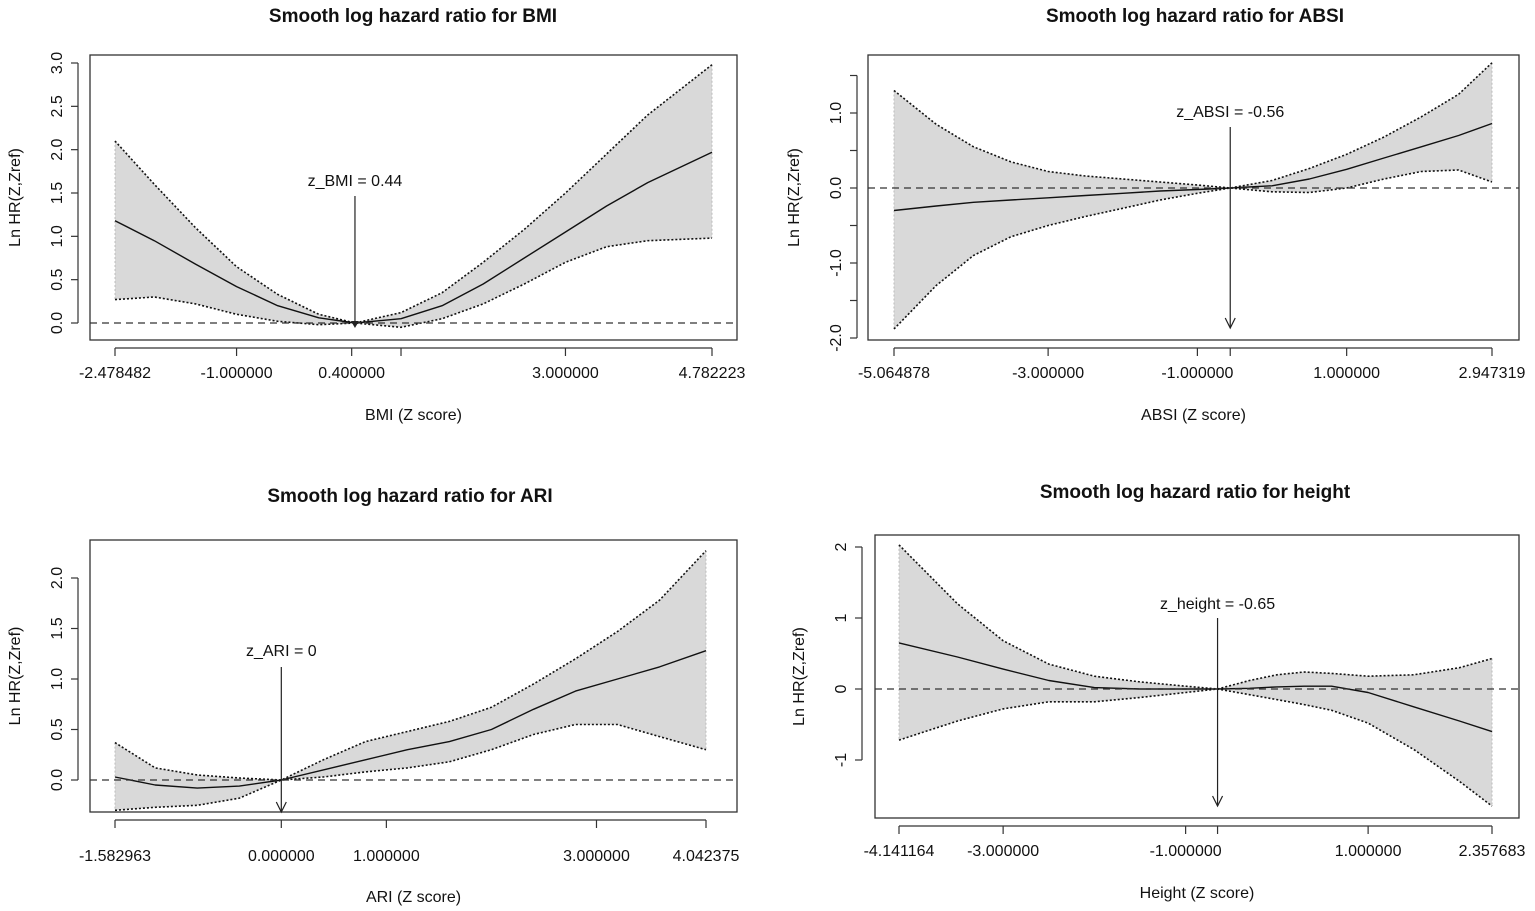 This screenshot has height=911, width=1535. Describe the element at coordinates (1492, 373) in the screenshot. I see `x-tick-label: 2.947319` at that location.